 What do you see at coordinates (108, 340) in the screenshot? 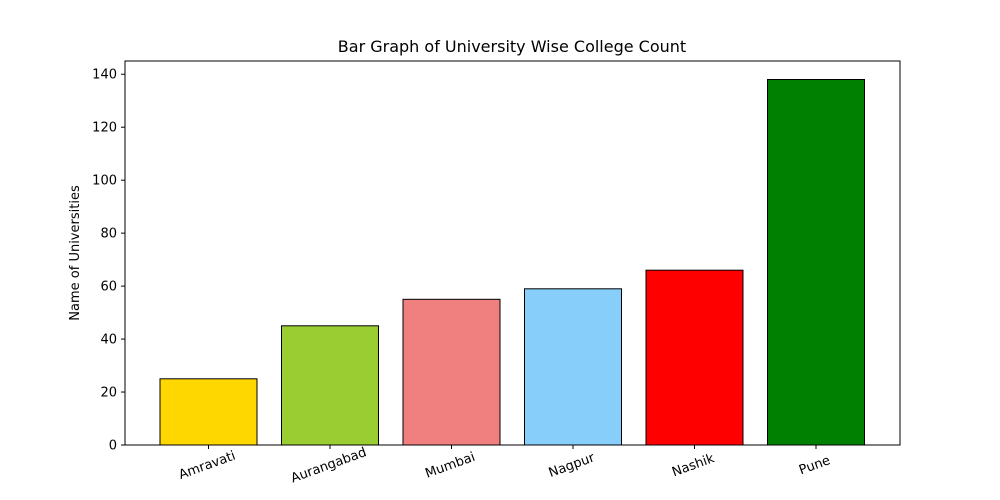
I see `y-tick-label: 40` at bounding box center [108, 340].